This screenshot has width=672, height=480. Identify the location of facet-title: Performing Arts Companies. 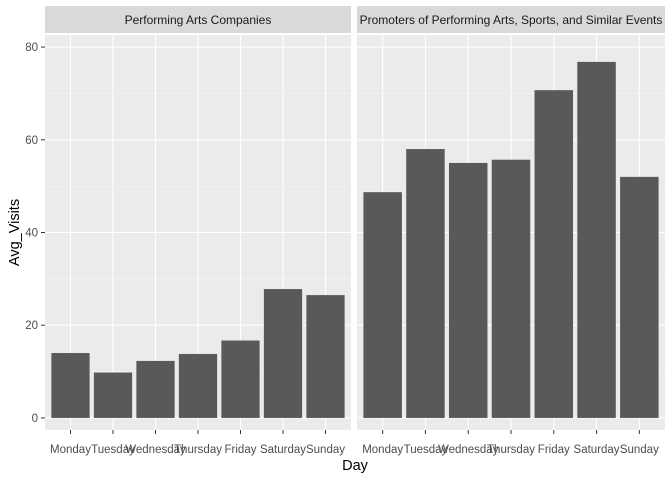
(198, 20).